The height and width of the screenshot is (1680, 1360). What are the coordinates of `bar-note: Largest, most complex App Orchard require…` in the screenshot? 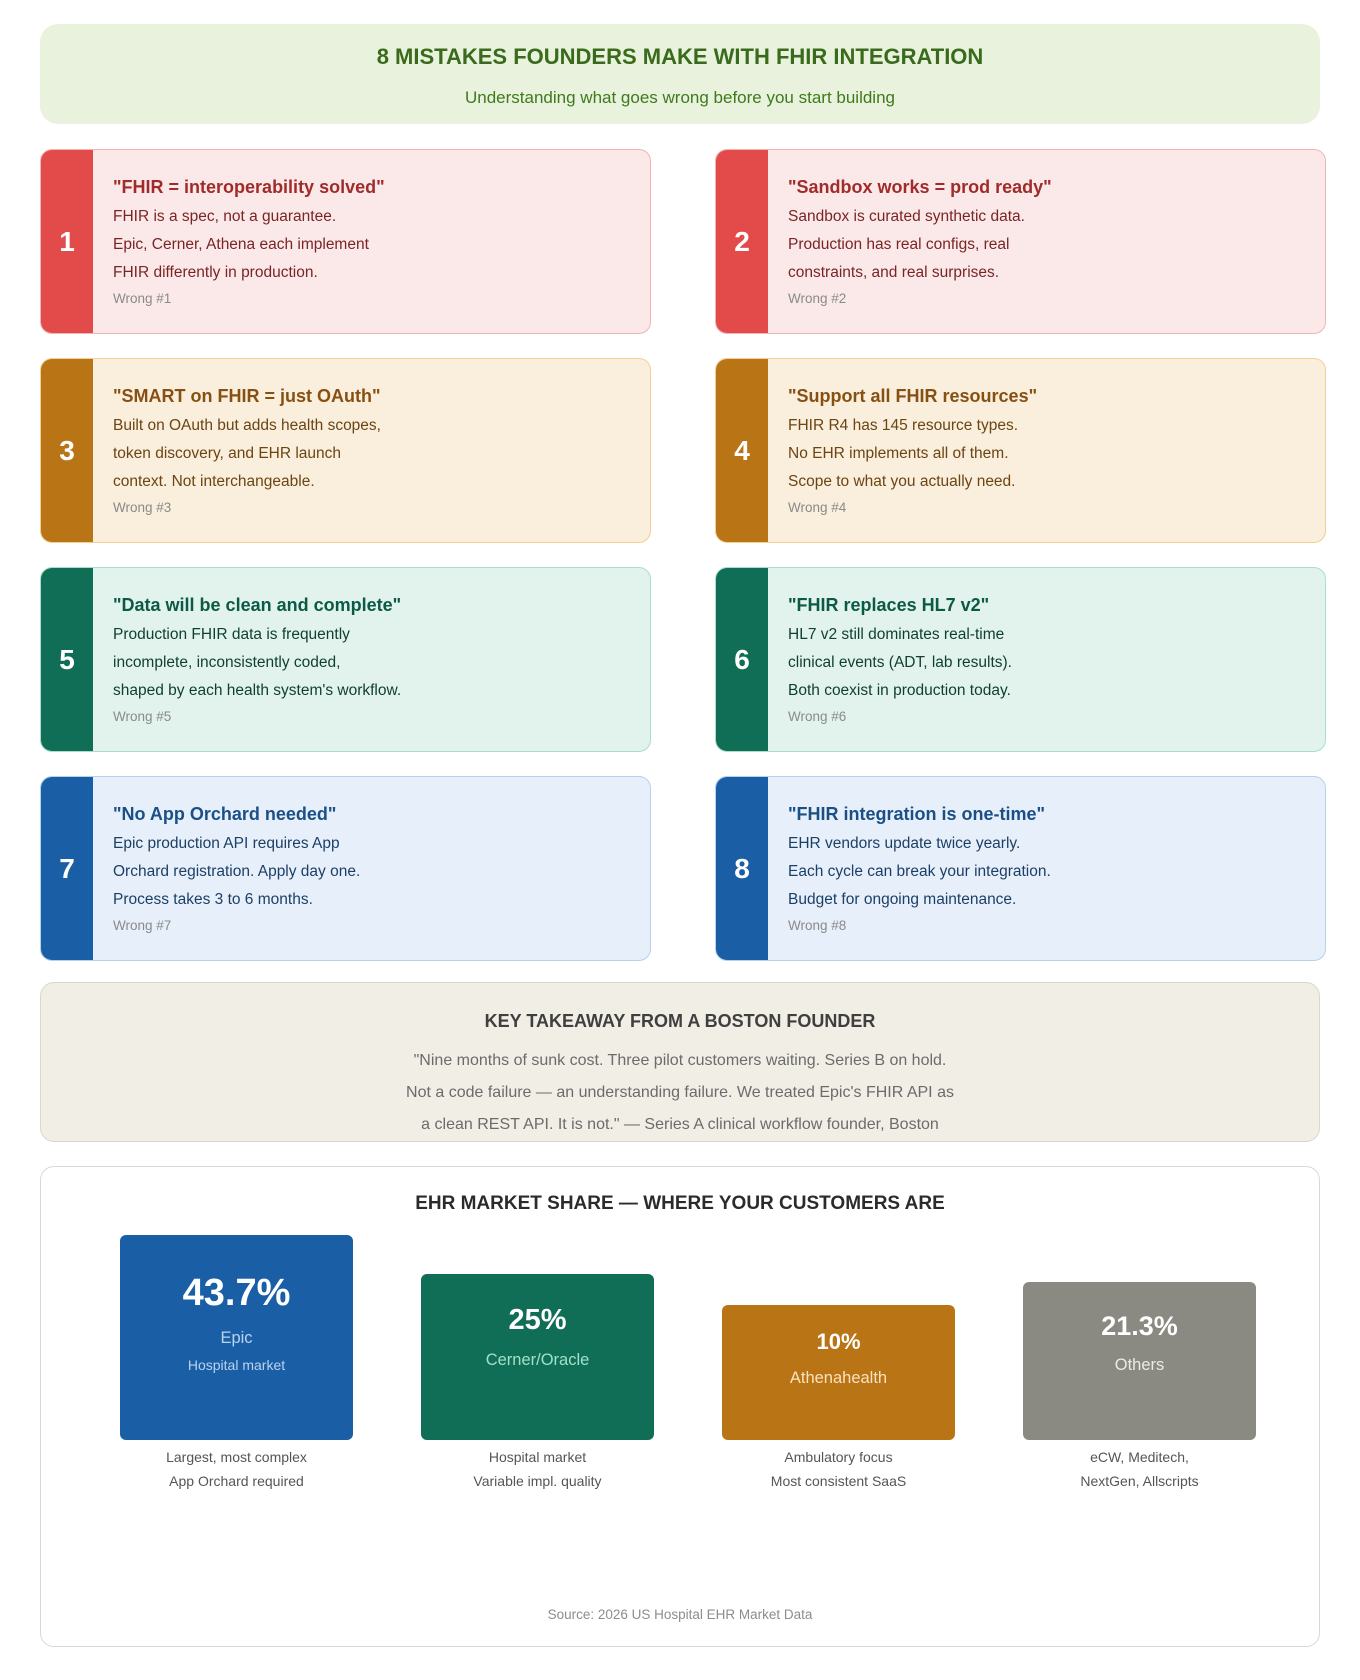 It's located at (236, 1469).